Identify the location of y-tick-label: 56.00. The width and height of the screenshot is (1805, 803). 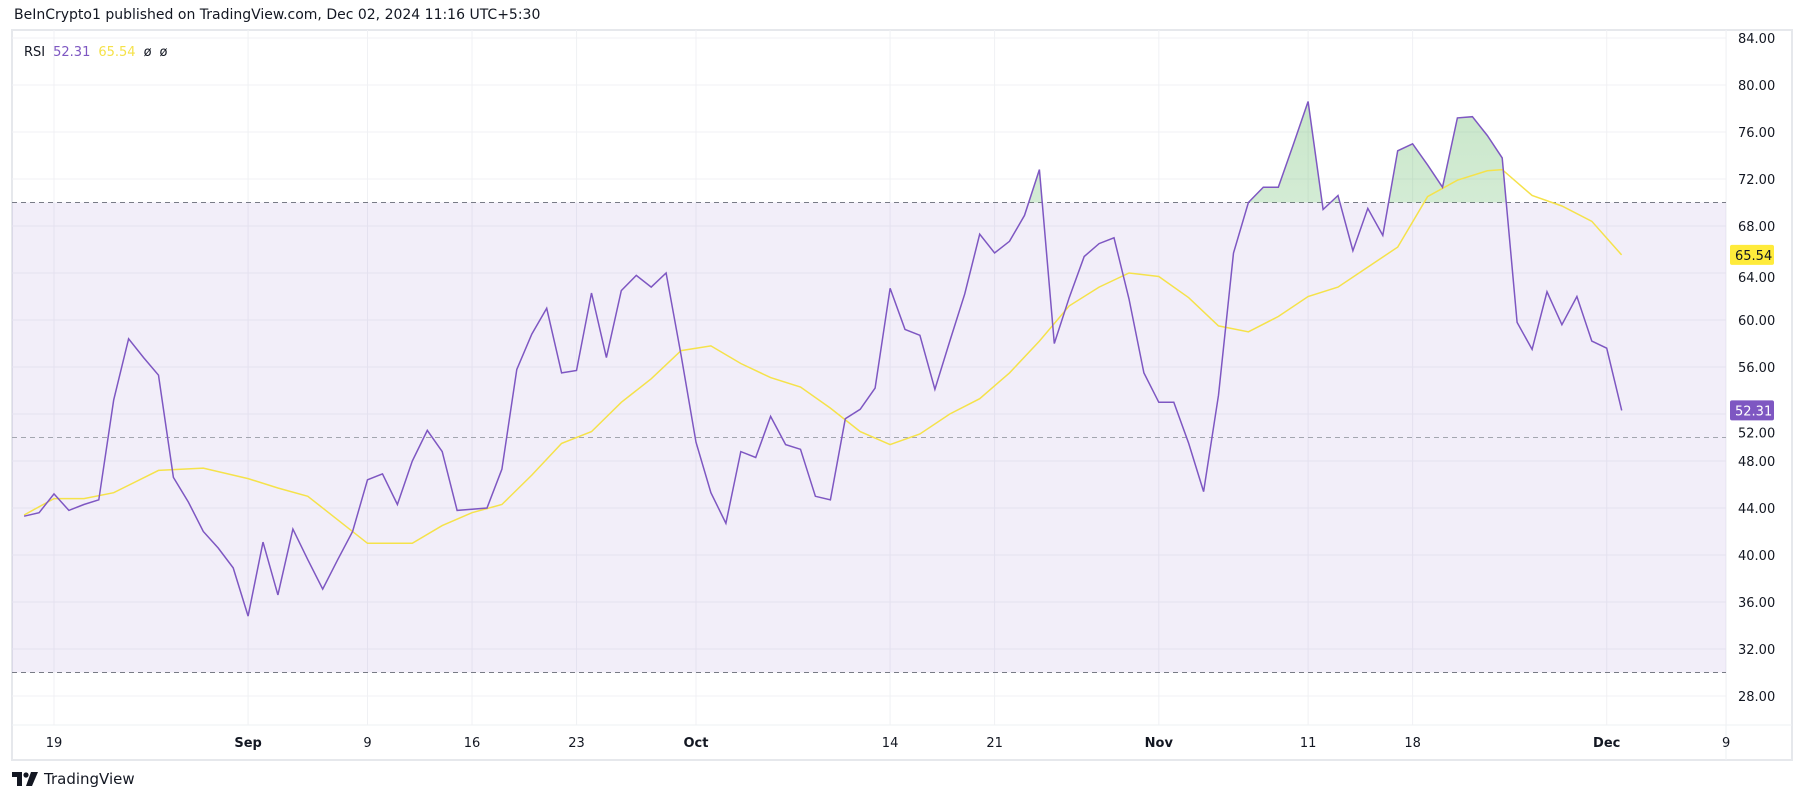
(1756, 368).